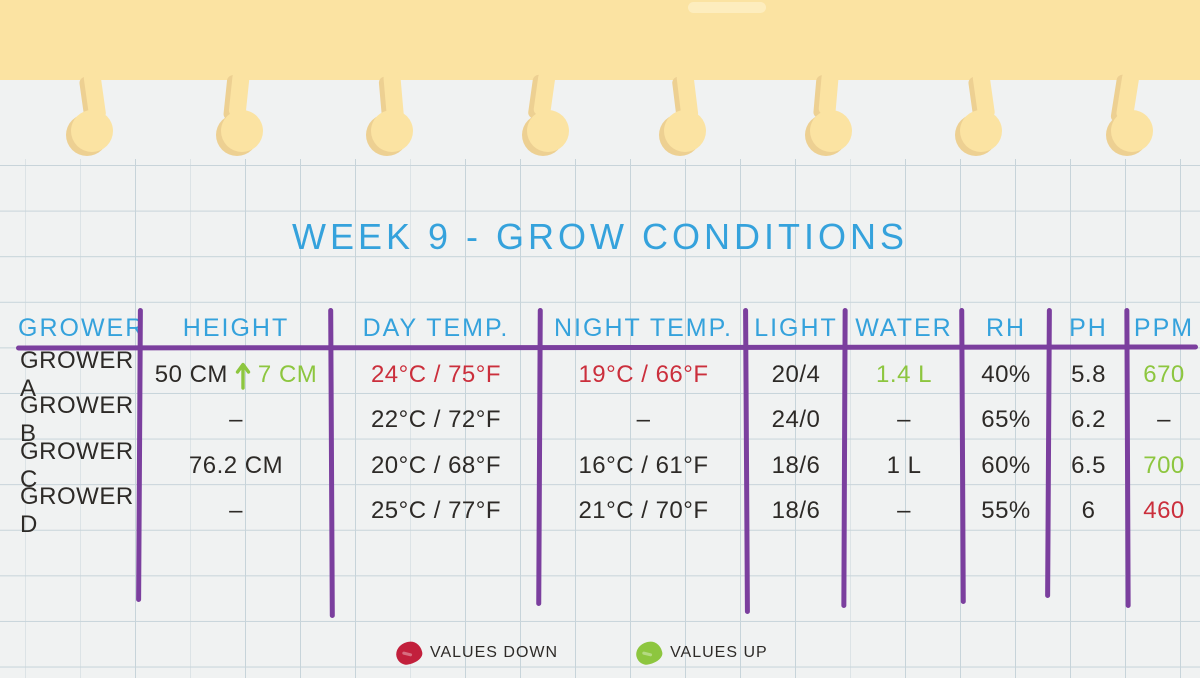 This screenshot has width=1200, height=678. What do you see at coordinates (436, 421) in the screenshot?
I see `table-cell: 22°C / 72°F` at bounding box center [436, 421].